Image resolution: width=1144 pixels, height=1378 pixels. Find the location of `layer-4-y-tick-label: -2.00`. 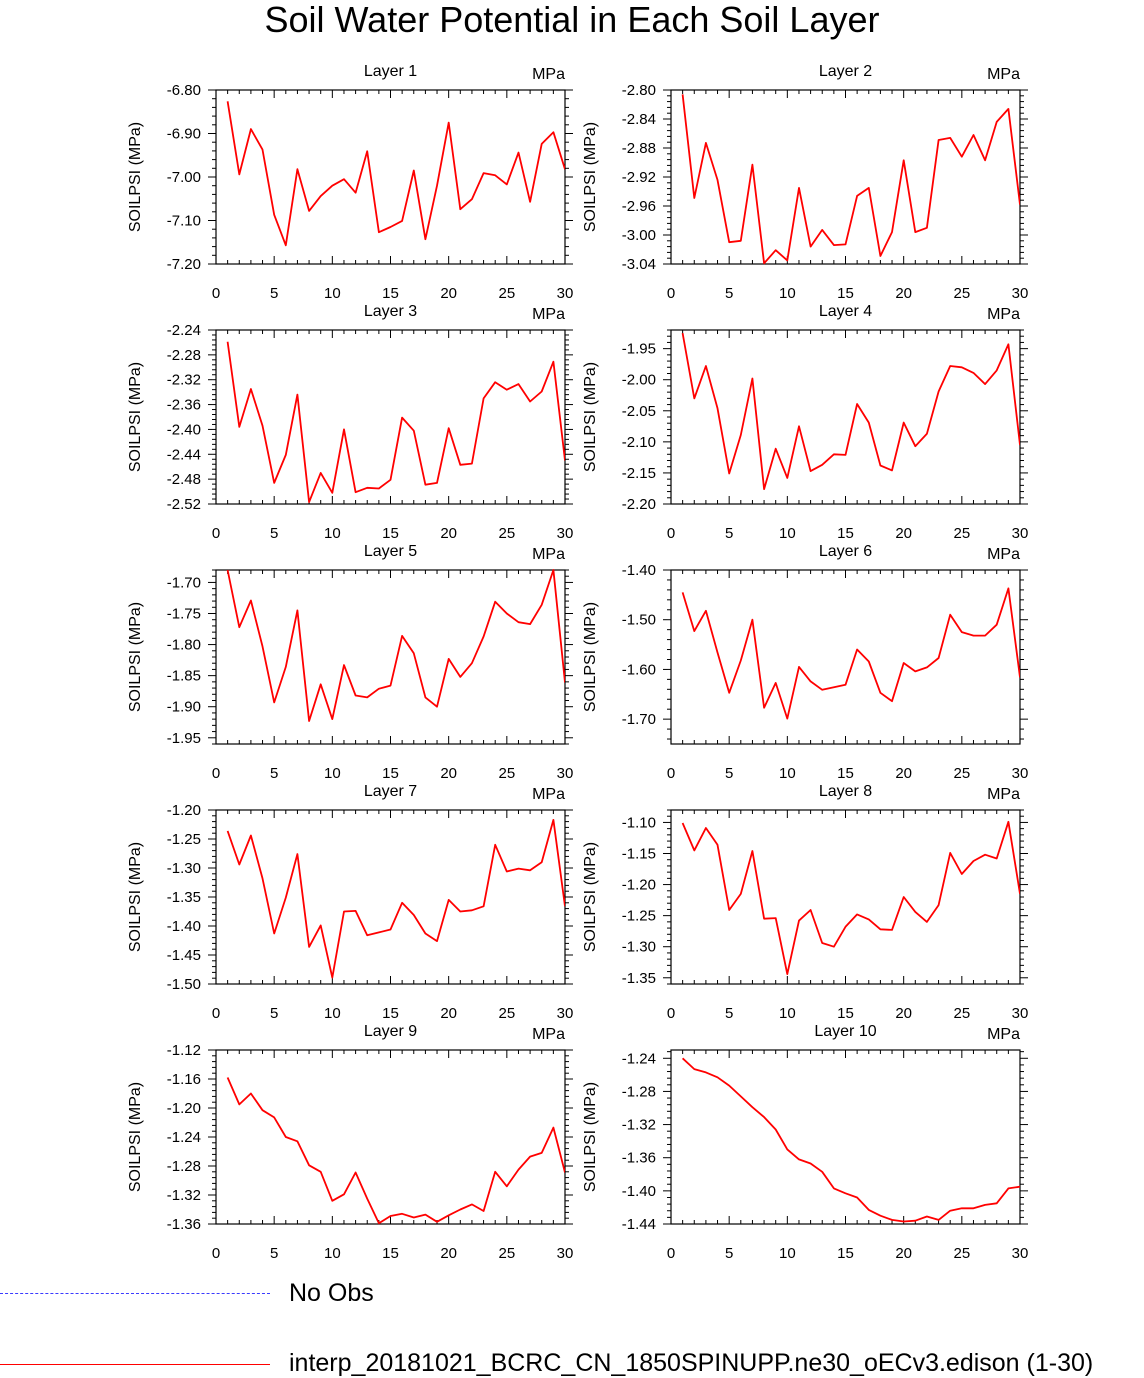

layer-4-y-tick-label: -2.00 is located at coordinates (639, 380).